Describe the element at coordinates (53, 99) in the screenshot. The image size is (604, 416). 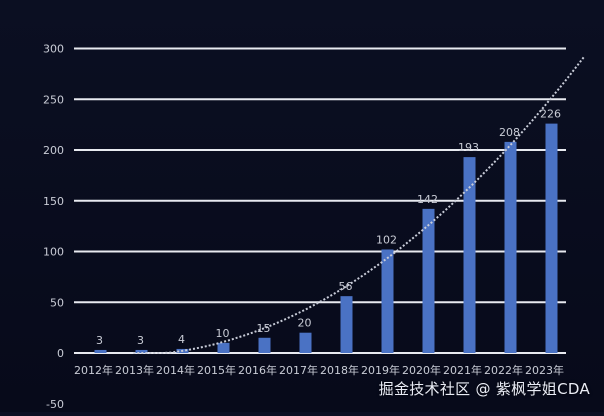
I see `y-tick-label: 250` at that location.